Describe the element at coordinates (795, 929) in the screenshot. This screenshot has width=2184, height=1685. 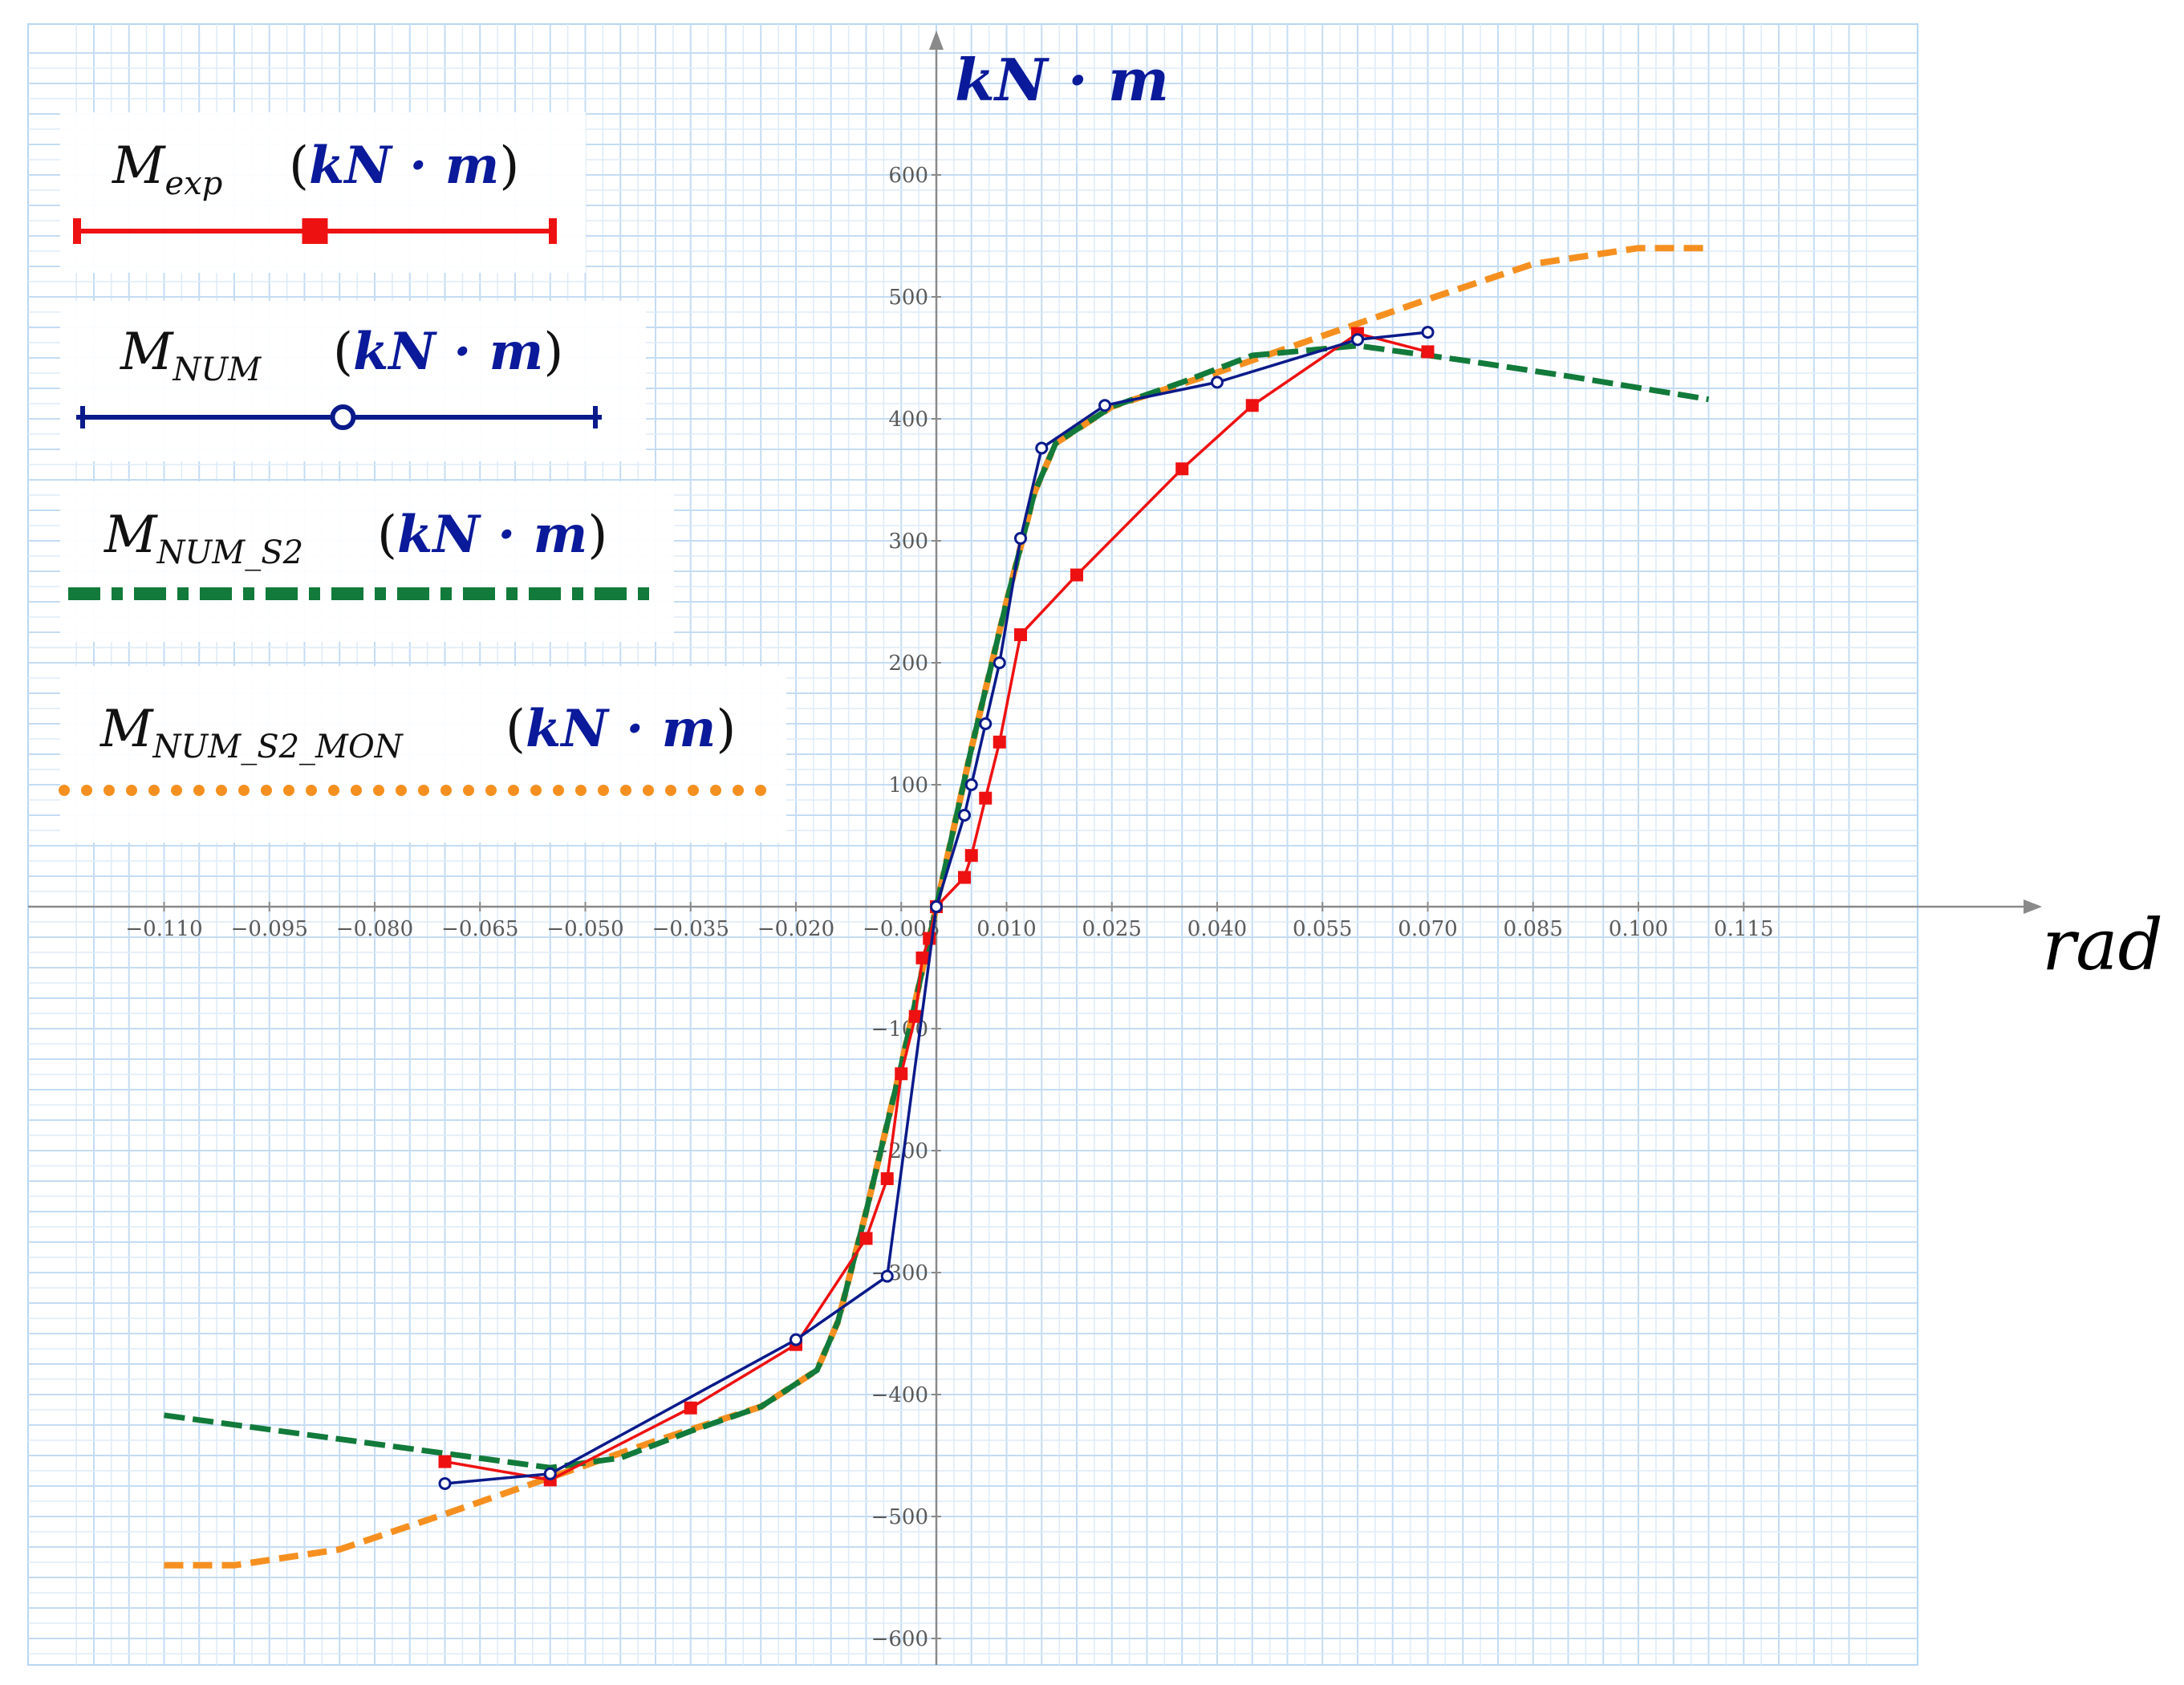
I see `x-tick-label: −0.020` at that location.